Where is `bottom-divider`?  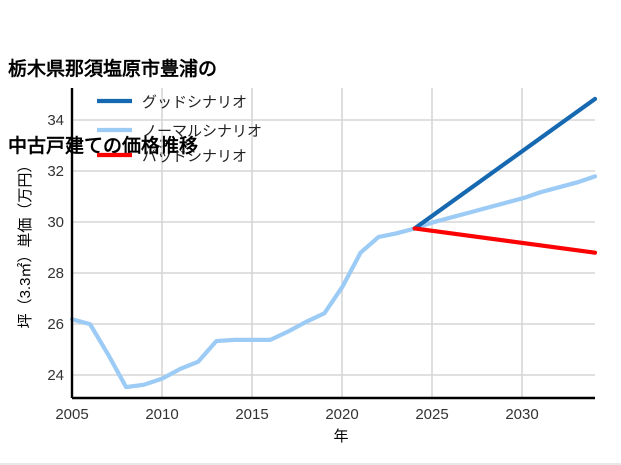 bottom-divider is located at coordinates (310, 464).